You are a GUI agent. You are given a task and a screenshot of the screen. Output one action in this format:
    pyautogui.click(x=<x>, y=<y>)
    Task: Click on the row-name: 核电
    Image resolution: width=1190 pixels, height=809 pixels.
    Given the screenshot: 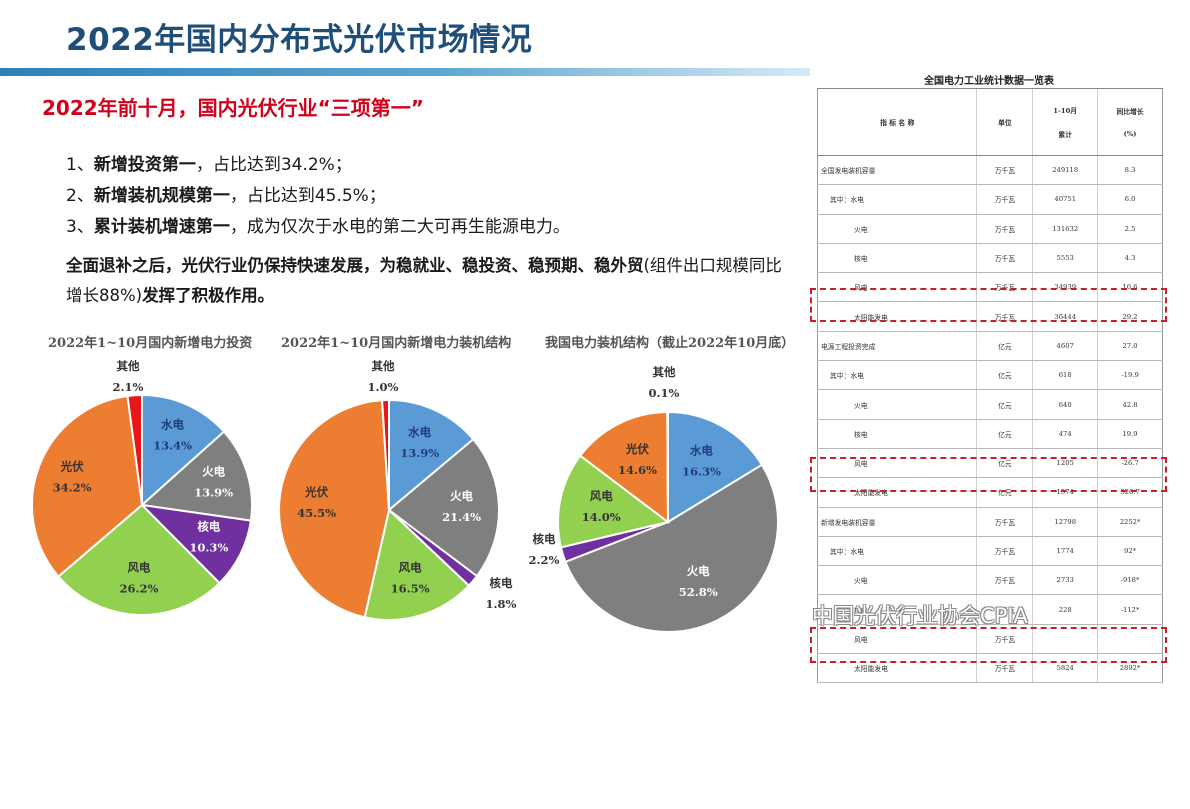 What is the action you would take?
    pyautogui.click(x=897, y=258)
    